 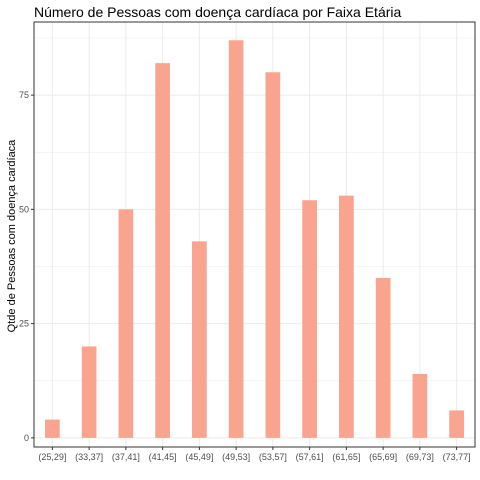 I want to click on y-tick-label: 0, so click(x=26, y=438).